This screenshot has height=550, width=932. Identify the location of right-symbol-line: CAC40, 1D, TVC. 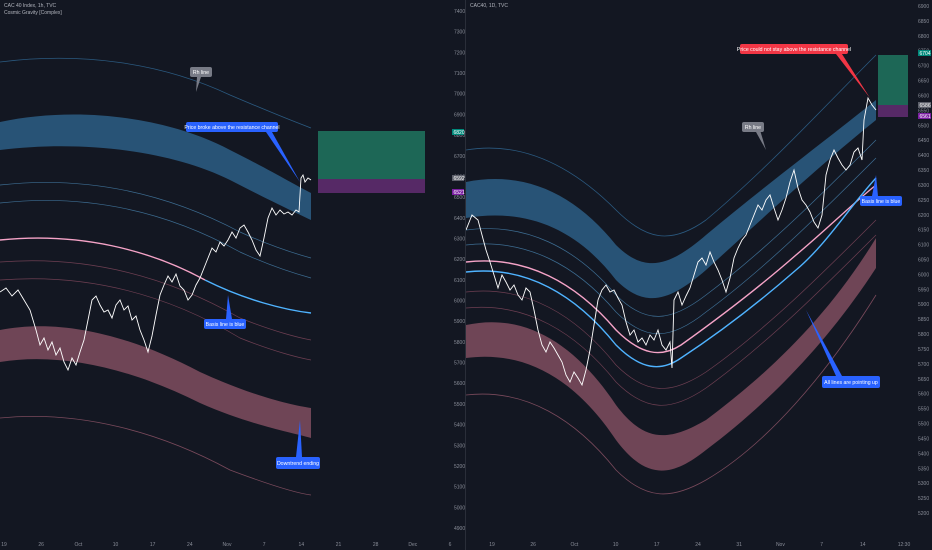
(489, 6).